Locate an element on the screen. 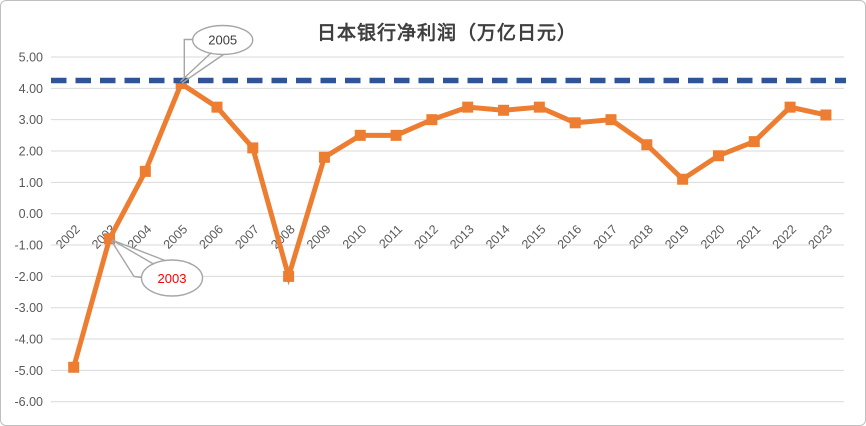 This screenshot has height=426, width=866. y-tick-label: 5.00 is located at coordinates (31, 58).